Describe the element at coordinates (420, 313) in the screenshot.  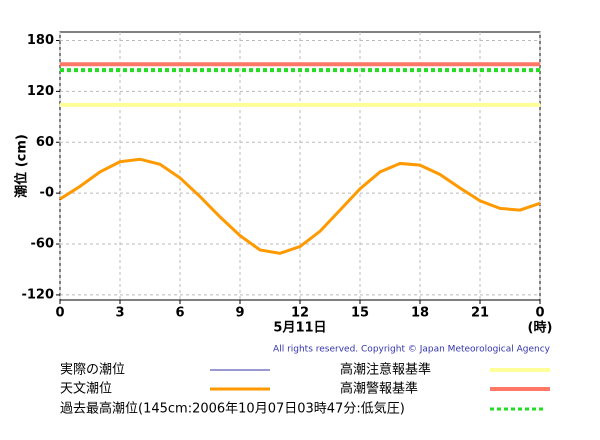
I see `x-tick-label: 18` at that location.